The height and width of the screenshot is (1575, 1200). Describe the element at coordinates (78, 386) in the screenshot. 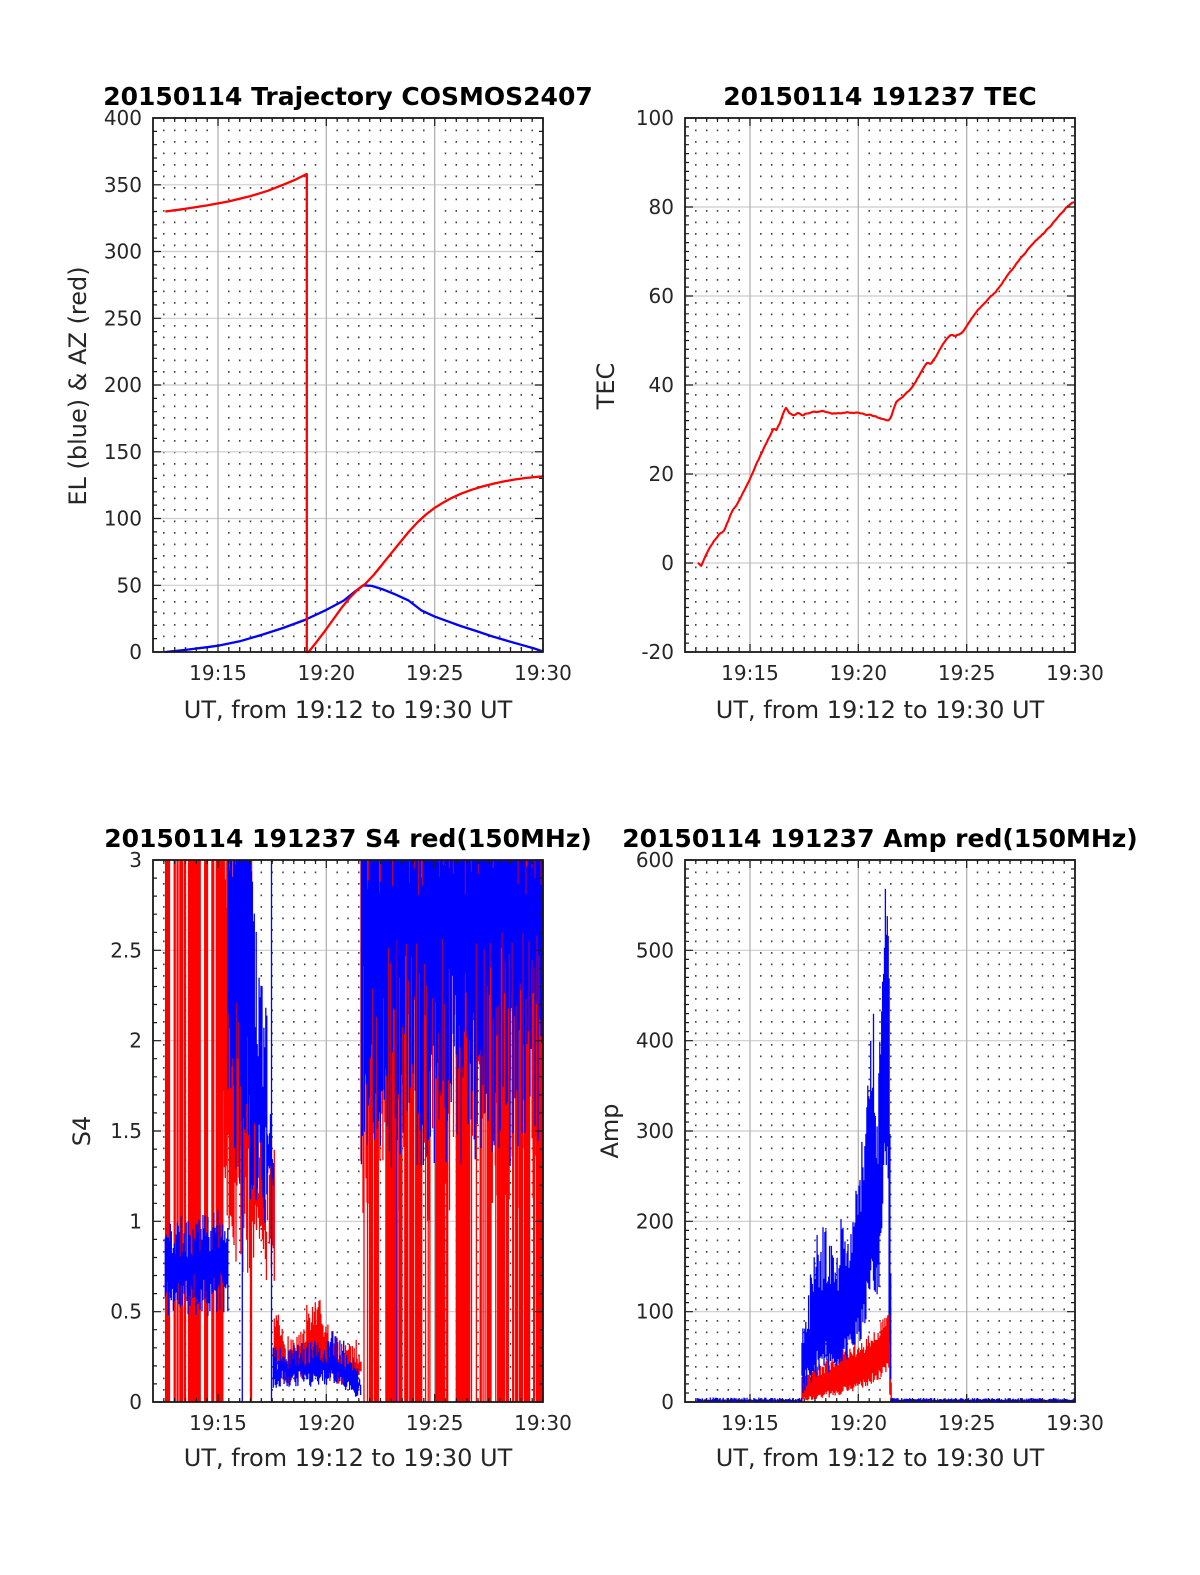

I see `y-axis-label-trajectory: EL (blue) & AZ (red)` at that location.